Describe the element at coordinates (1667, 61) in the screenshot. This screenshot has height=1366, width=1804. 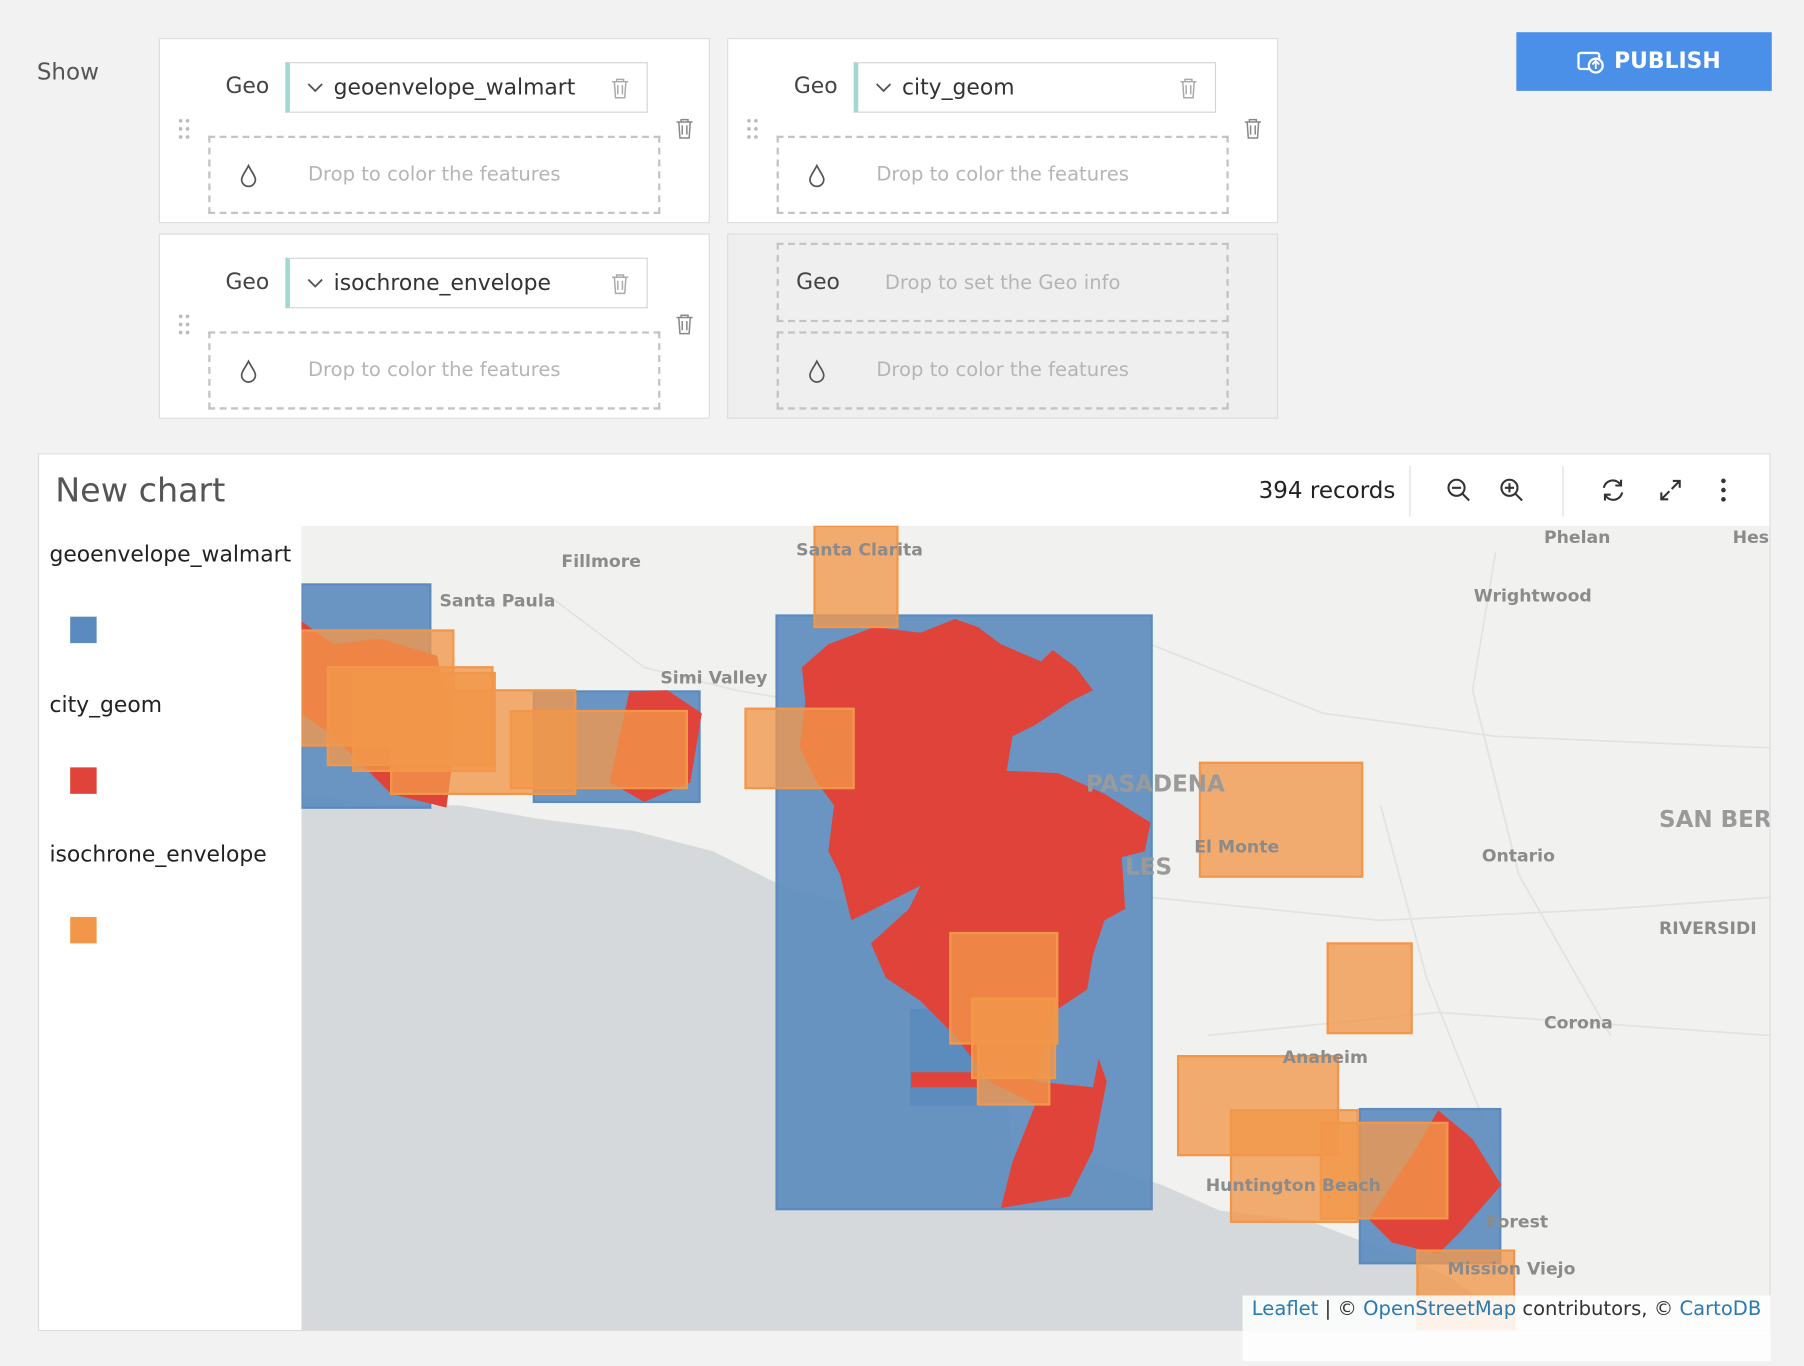
I see `publish-label: PUBLISH` at that location.